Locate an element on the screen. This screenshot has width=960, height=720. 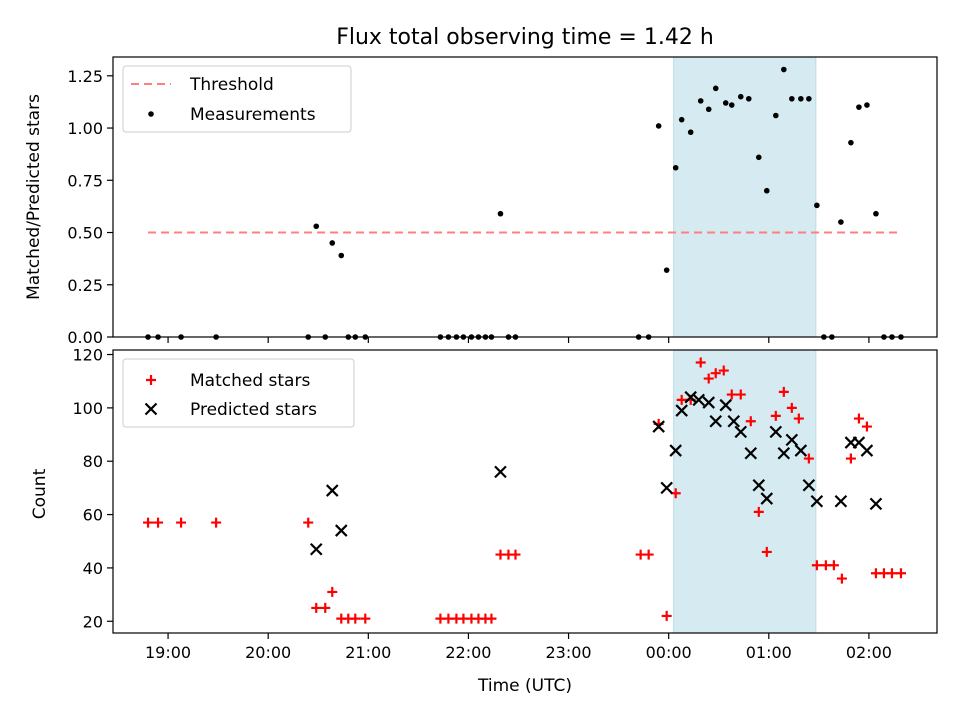
bottom-x-tick-label: 00:00 is located at coordinates (669, 652).